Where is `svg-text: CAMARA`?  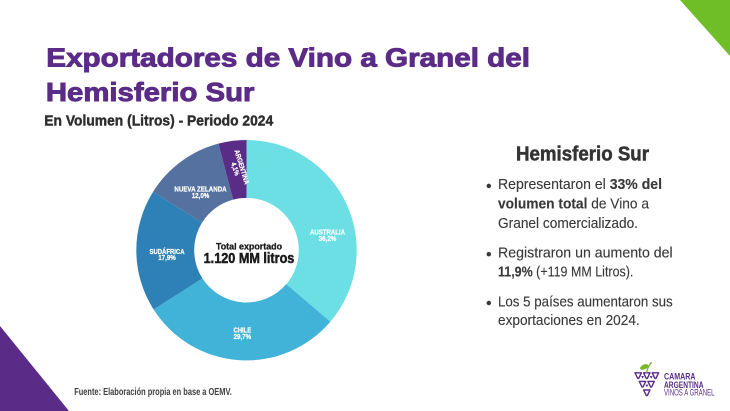 svg-text: CAMARA is located at coordinates (680, 377).